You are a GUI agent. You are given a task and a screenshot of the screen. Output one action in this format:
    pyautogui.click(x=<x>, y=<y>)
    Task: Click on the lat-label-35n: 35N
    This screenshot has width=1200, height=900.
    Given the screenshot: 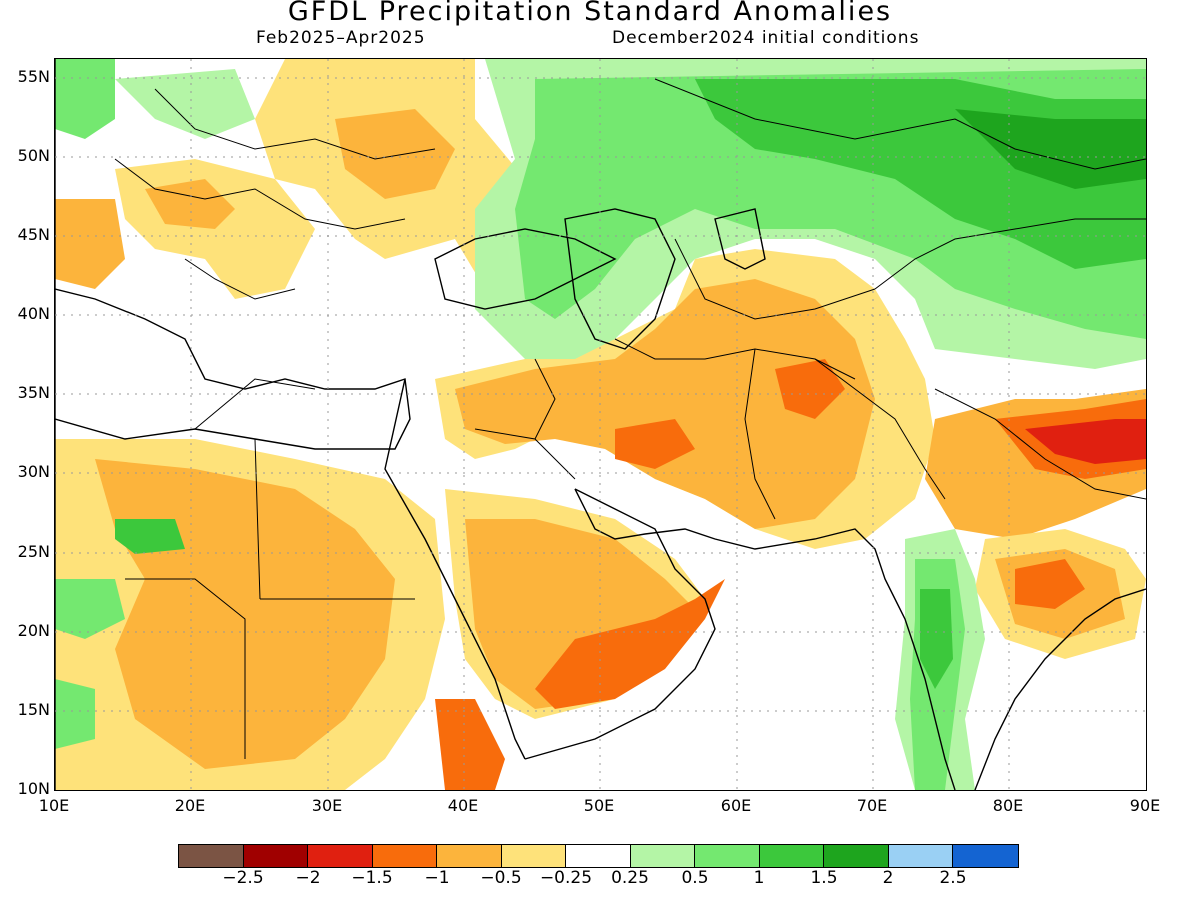 What is the action you would take?
    pyautogui.click(x=33, y=392)
    